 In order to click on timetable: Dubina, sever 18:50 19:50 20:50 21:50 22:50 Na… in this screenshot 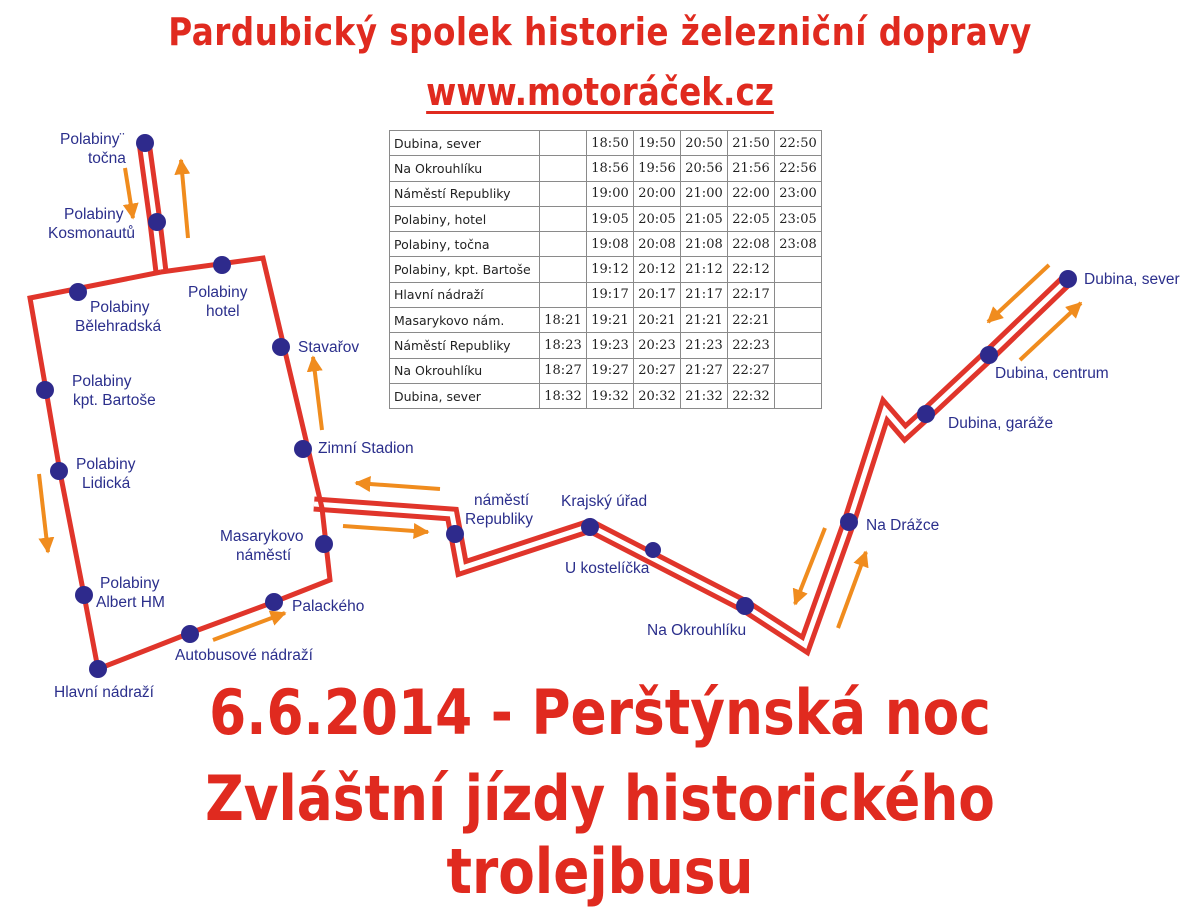, I will do `click(605, 269)`.